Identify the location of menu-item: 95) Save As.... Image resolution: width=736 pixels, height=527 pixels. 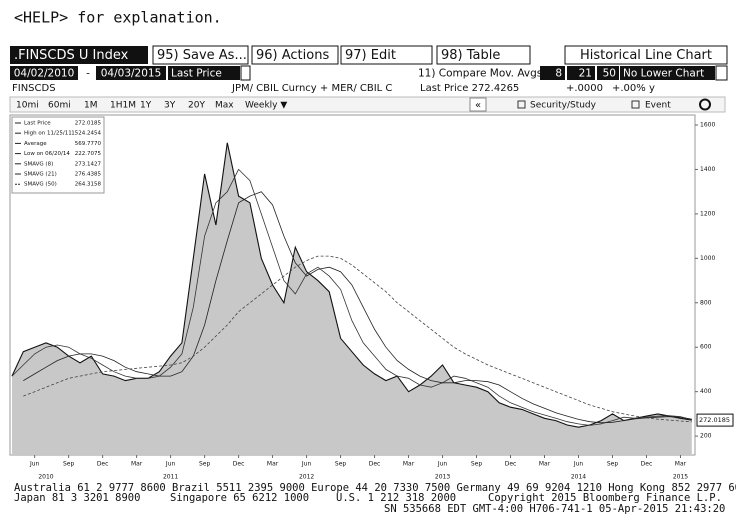
(202, 55).